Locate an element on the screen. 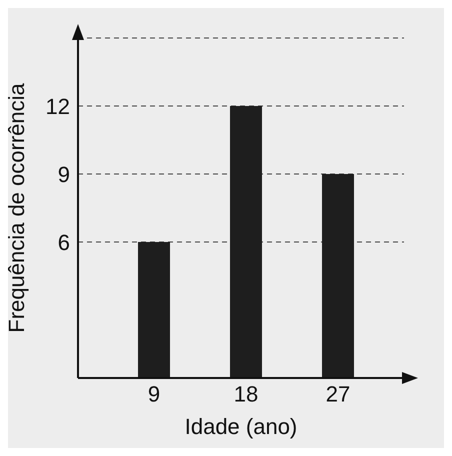 The height and width of the screenshot is (456, 452). y-tick-label: 6 is located at coordinates (64, 242).